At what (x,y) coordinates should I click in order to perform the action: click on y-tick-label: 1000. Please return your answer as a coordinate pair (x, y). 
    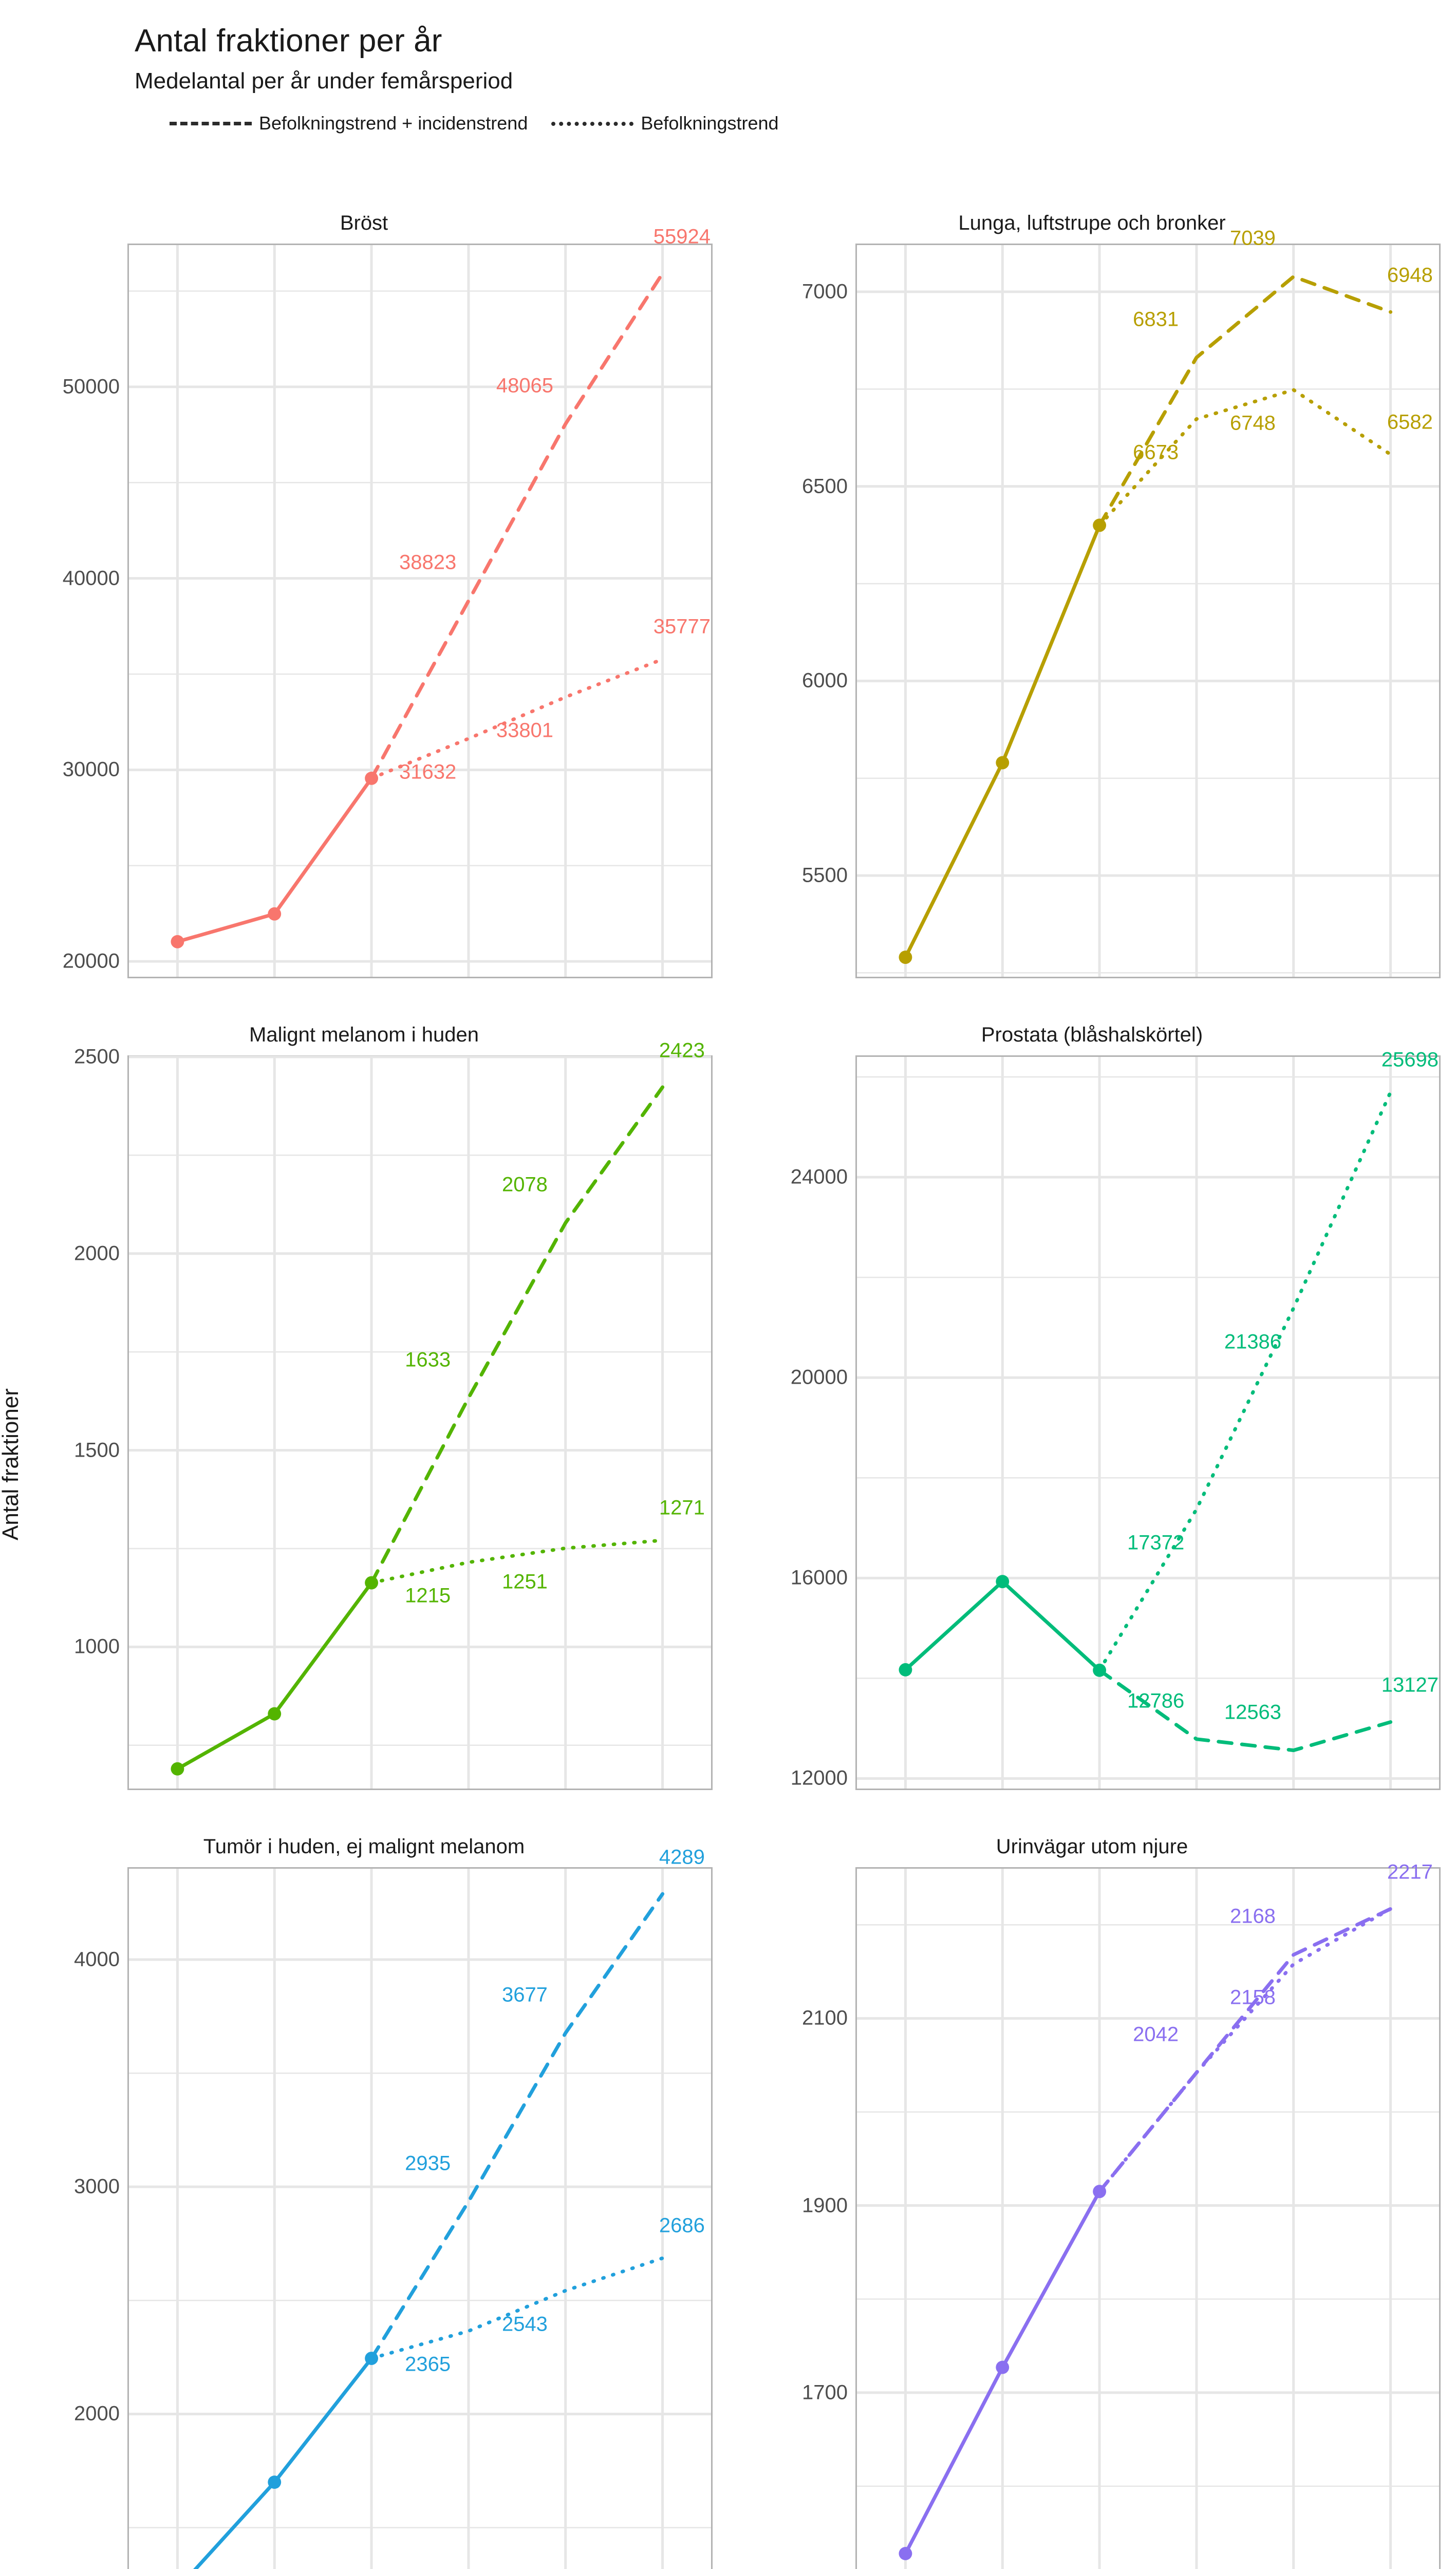
    Looking at the image, I should click on (97, 1646).